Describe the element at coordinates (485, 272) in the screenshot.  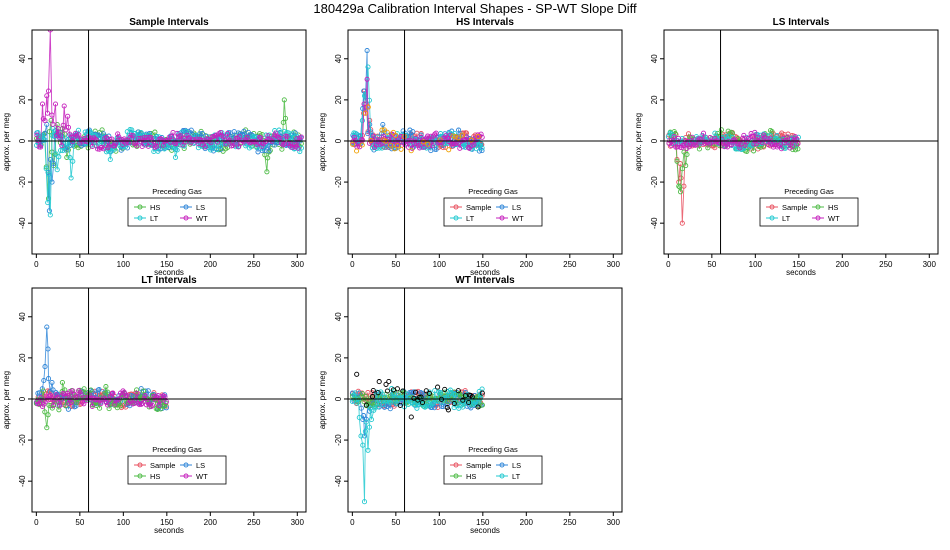
I see `x-axis-label: seconds` at that location.